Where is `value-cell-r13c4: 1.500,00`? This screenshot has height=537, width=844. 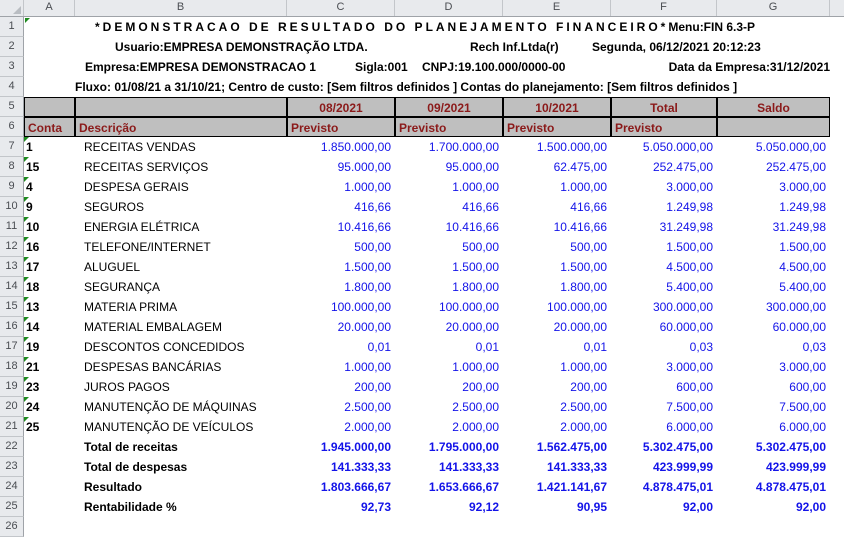 value-cell-r13c4: 1.500,00 is located at coordinates (475, 267).